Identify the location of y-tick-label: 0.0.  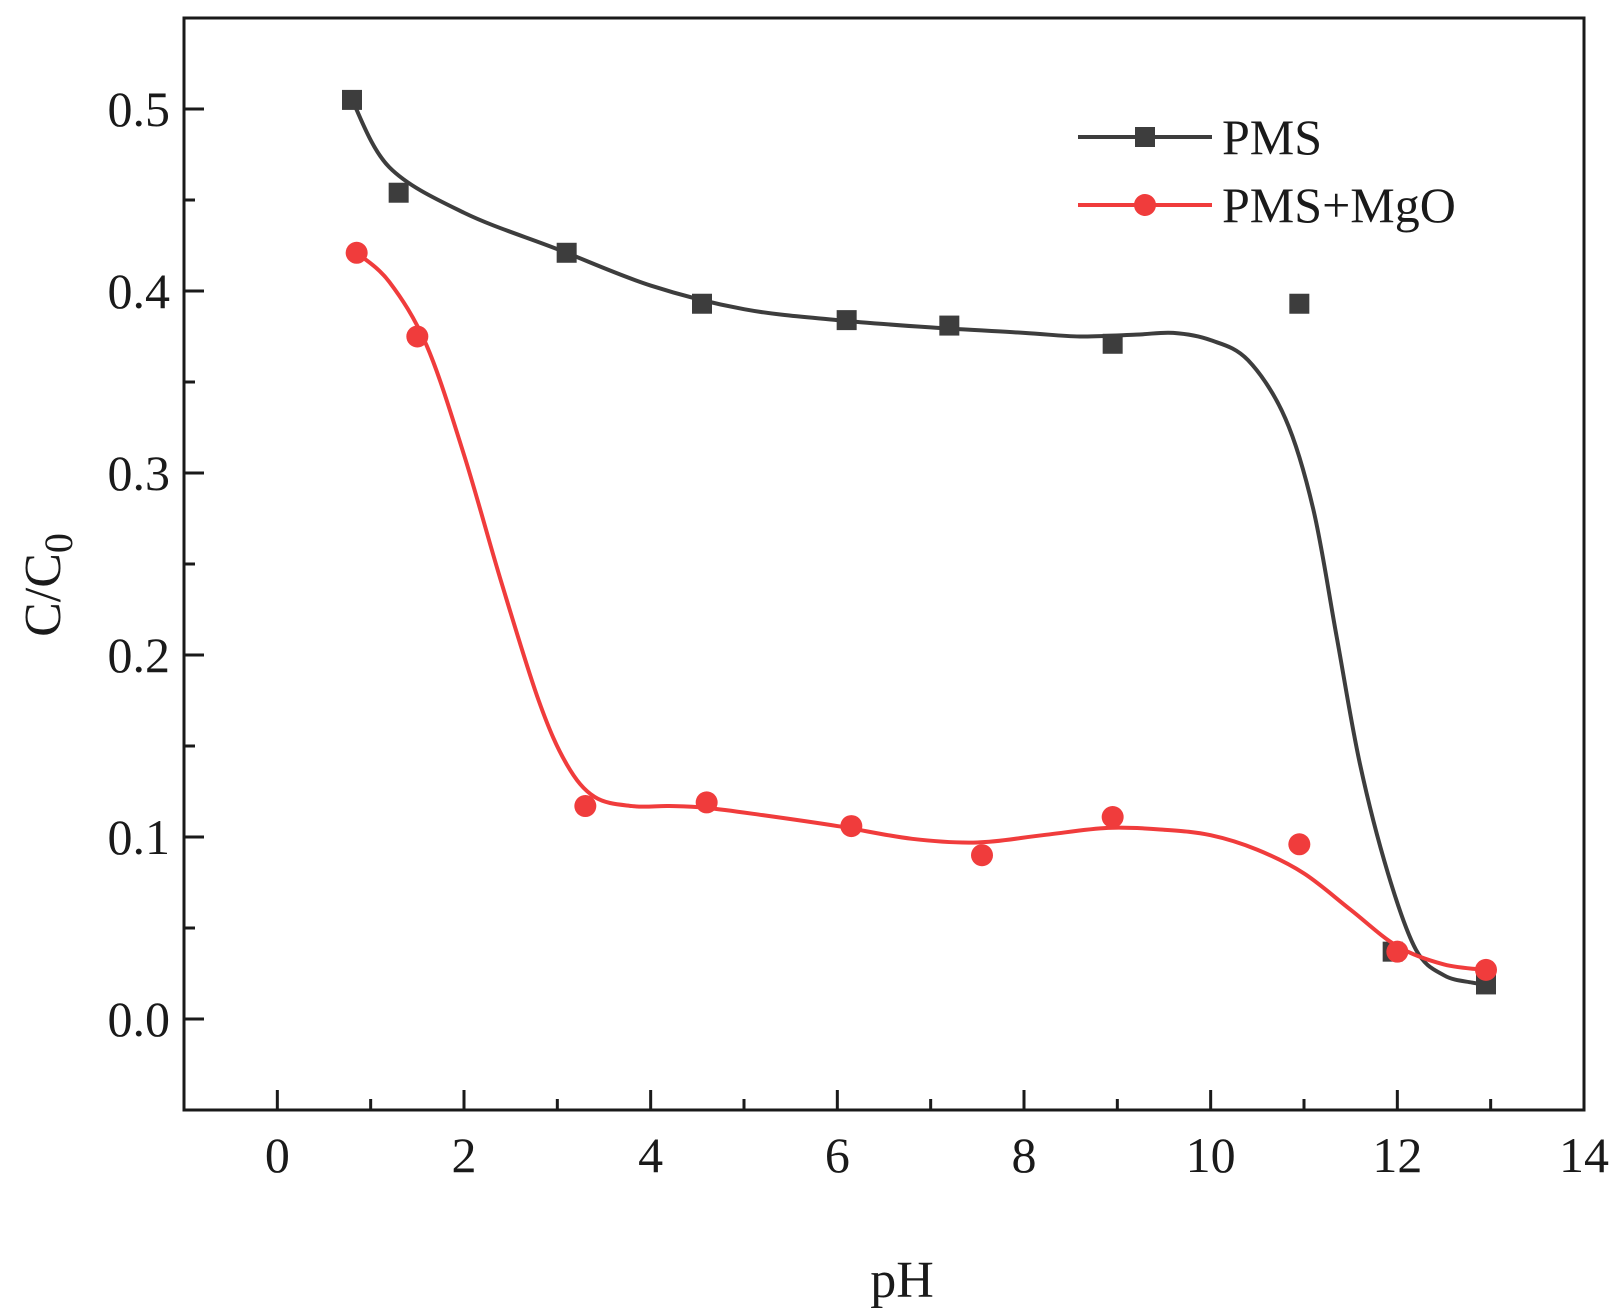
(139, 1019).